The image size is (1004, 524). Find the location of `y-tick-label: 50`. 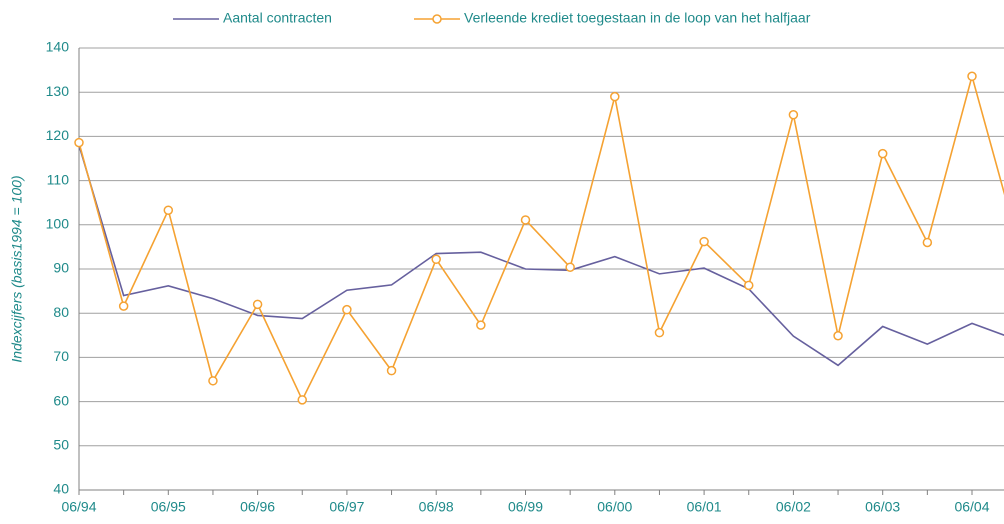

y-tick-label: 50 is located at coordinates (61, 445).